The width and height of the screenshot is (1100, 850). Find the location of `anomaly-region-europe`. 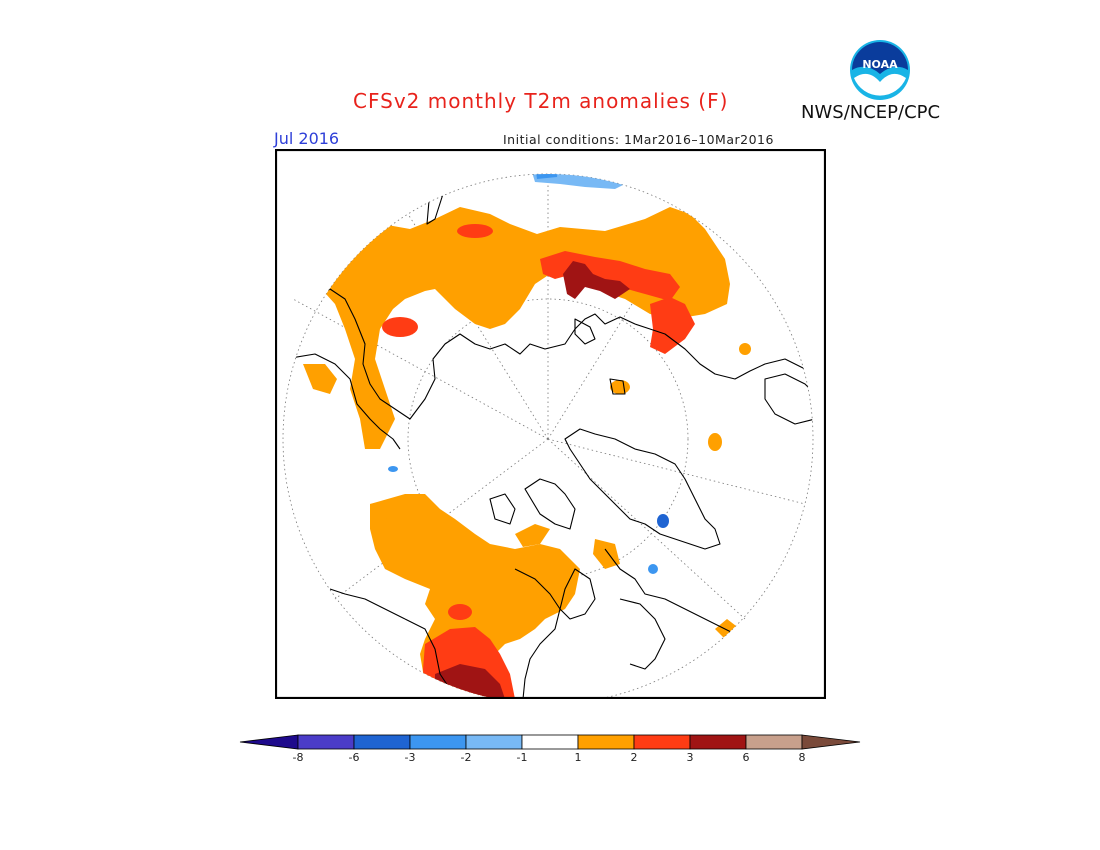

anomaly-region-europe is located at coordinates (320, 379).